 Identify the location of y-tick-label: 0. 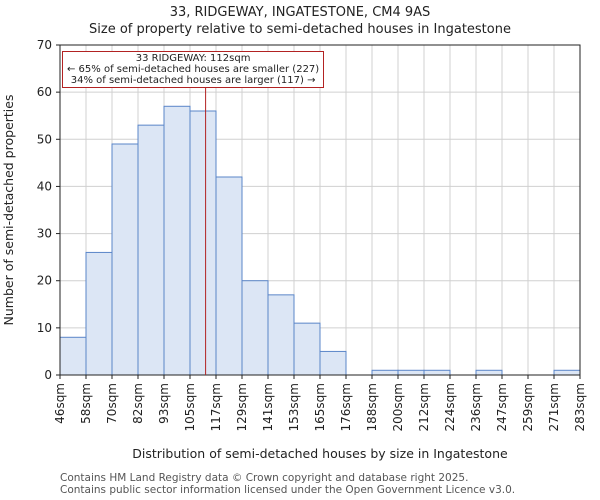
(48, 375).